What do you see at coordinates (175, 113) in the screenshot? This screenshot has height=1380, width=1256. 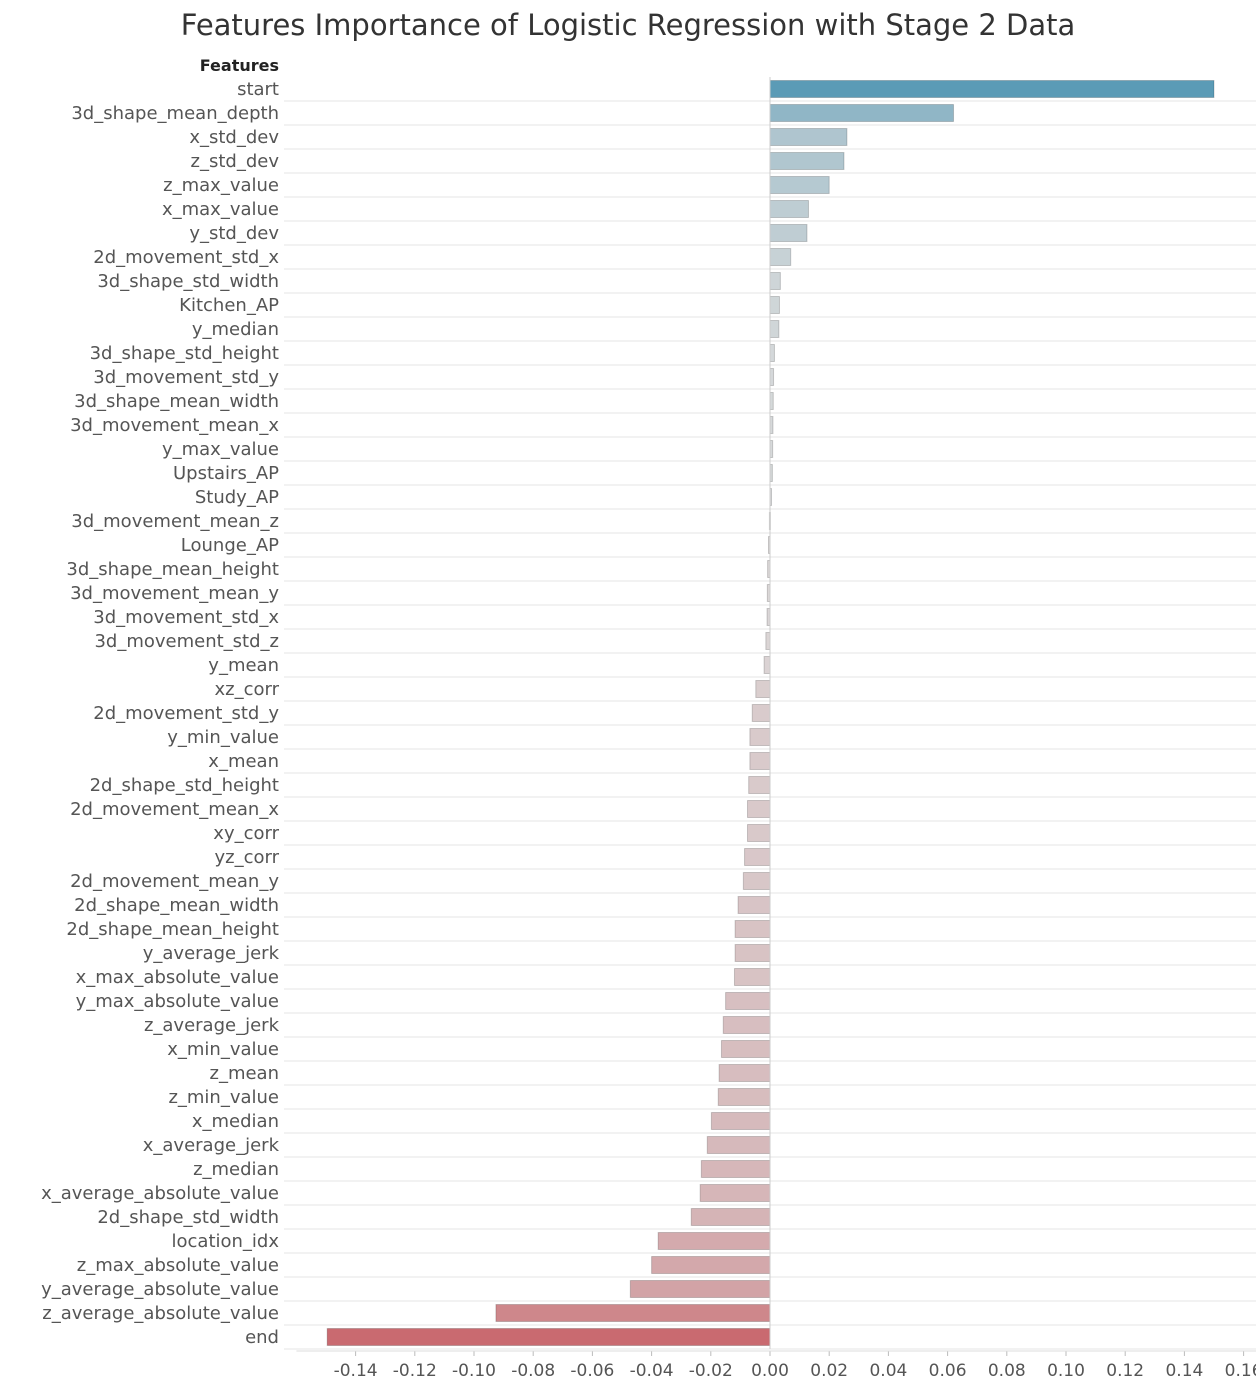 I see `category-label: 3d_shape_mean_depth` at bounding box center [175, 113].